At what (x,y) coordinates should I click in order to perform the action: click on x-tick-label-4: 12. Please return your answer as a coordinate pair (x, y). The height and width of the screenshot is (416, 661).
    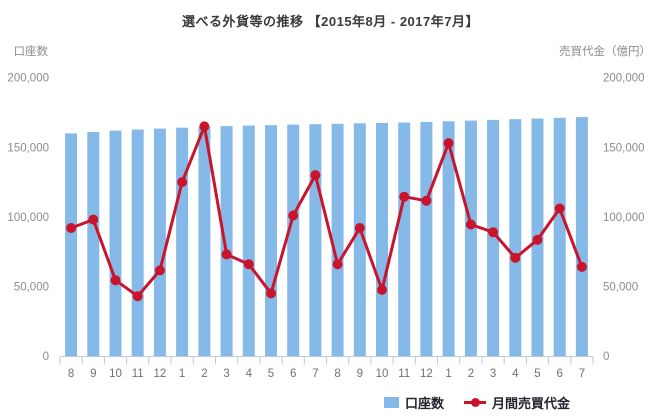
    Looking at the image, I should click on (160, 374).